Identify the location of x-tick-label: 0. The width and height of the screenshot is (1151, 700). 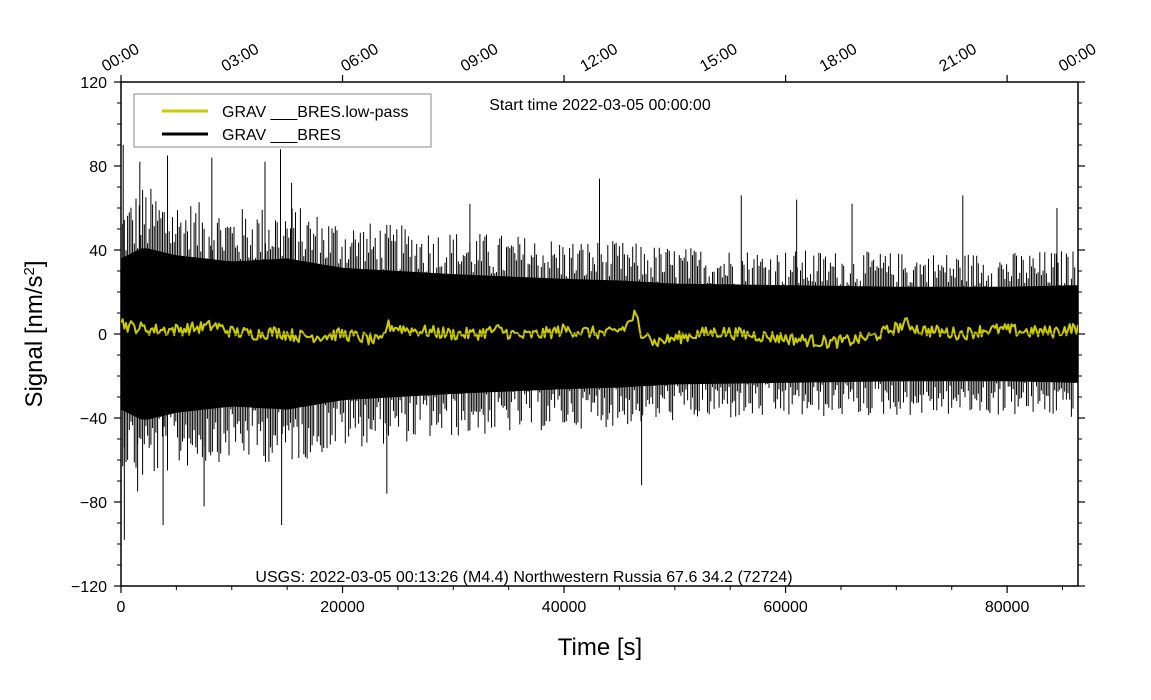
(121, 607).